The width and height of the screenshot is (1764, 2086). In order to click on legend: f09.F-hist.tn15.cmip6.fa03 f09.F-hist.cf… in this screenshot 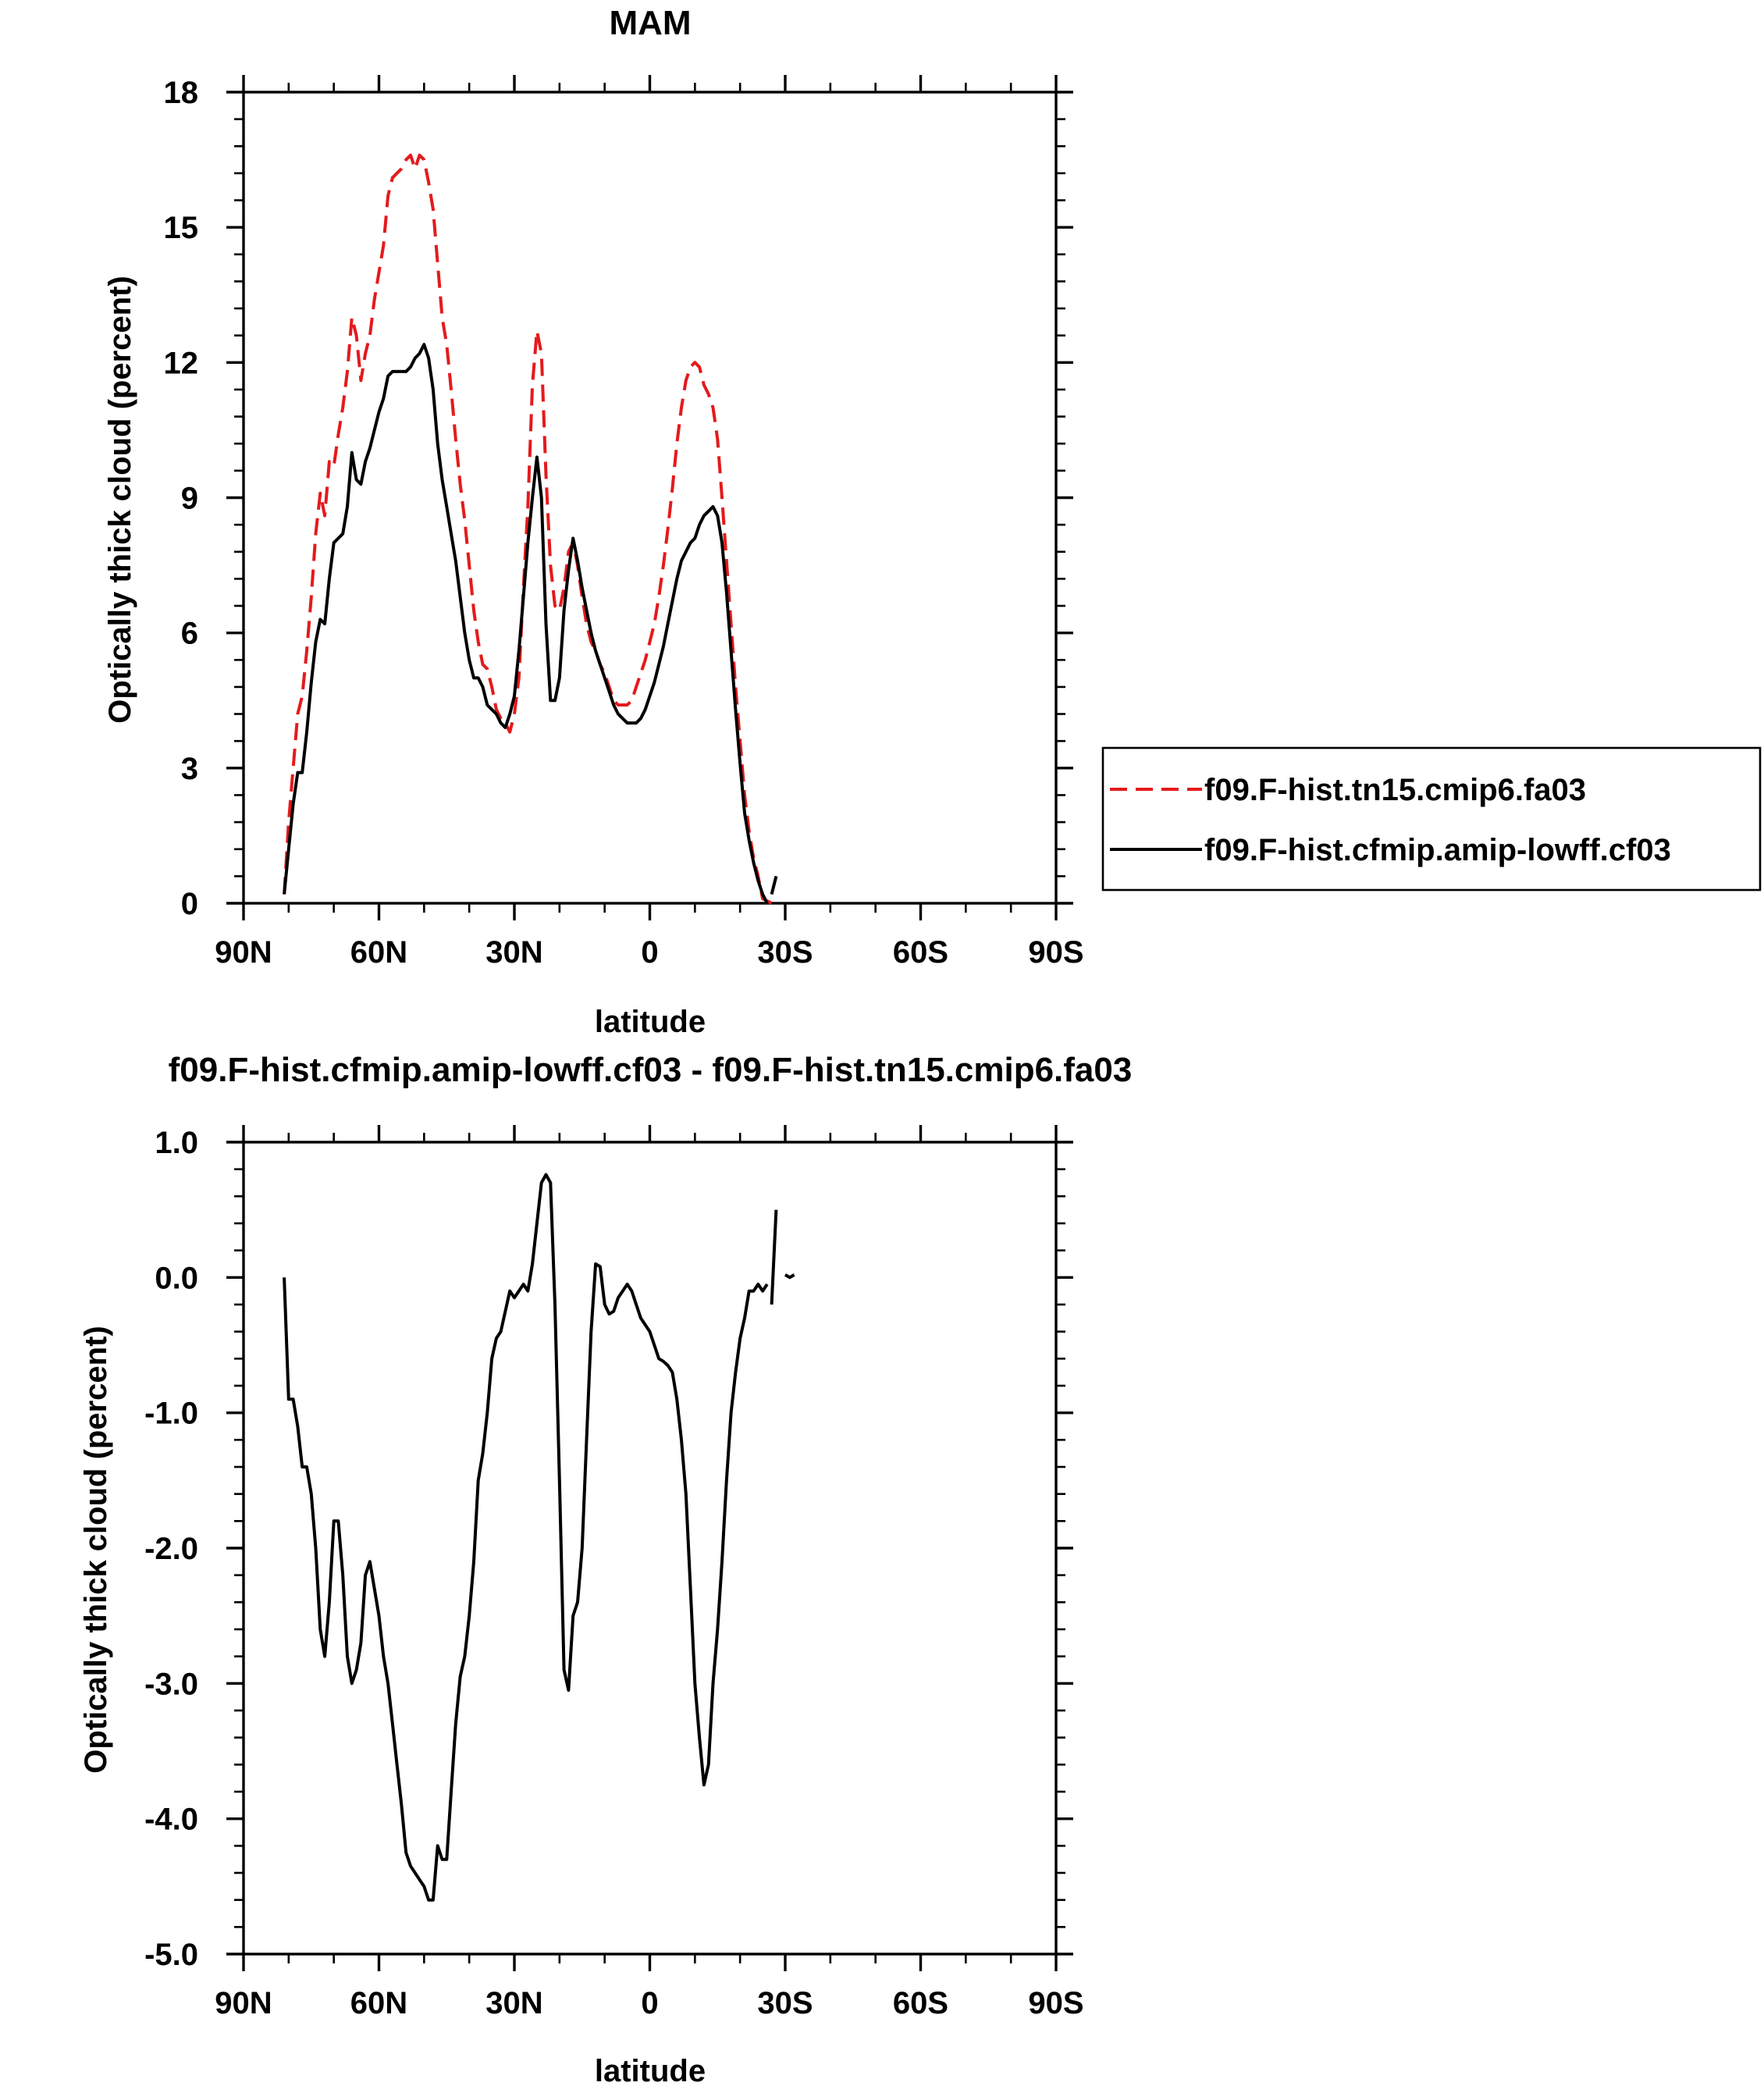, I will do `click(1431, 819)`.